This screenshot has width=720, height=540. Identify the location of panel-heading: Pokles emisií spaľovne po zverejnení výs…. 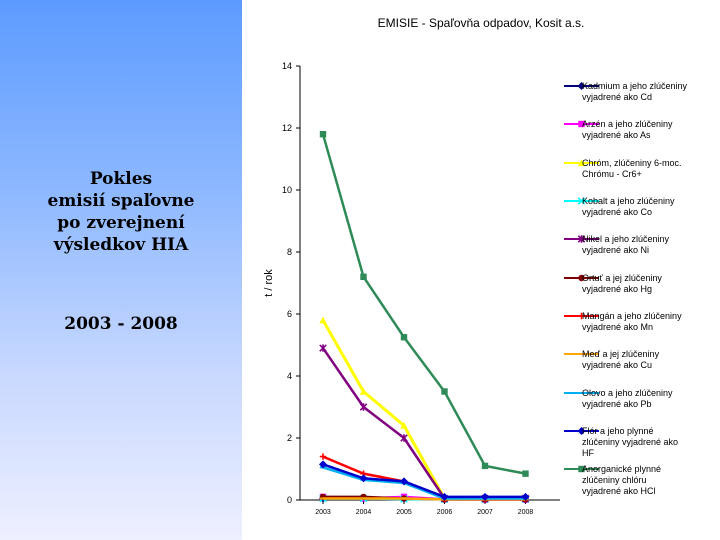
(121, 212).